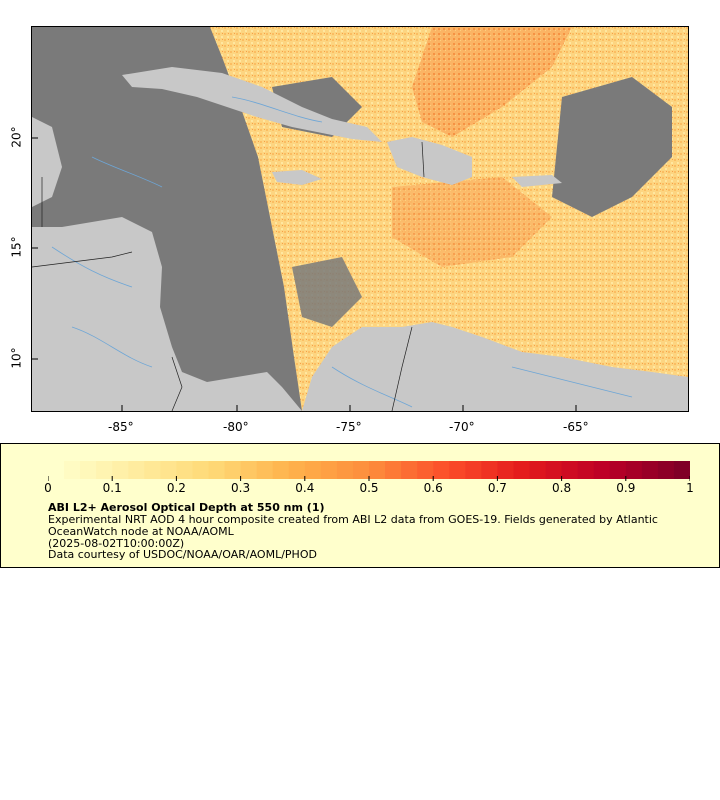 The width and height of the screenshot is (720, 800). What do you see at coordinates (626, 488) in the screenshot?
I see `colorbar-tick-label: 0.9` at bounding box center [626, 488].